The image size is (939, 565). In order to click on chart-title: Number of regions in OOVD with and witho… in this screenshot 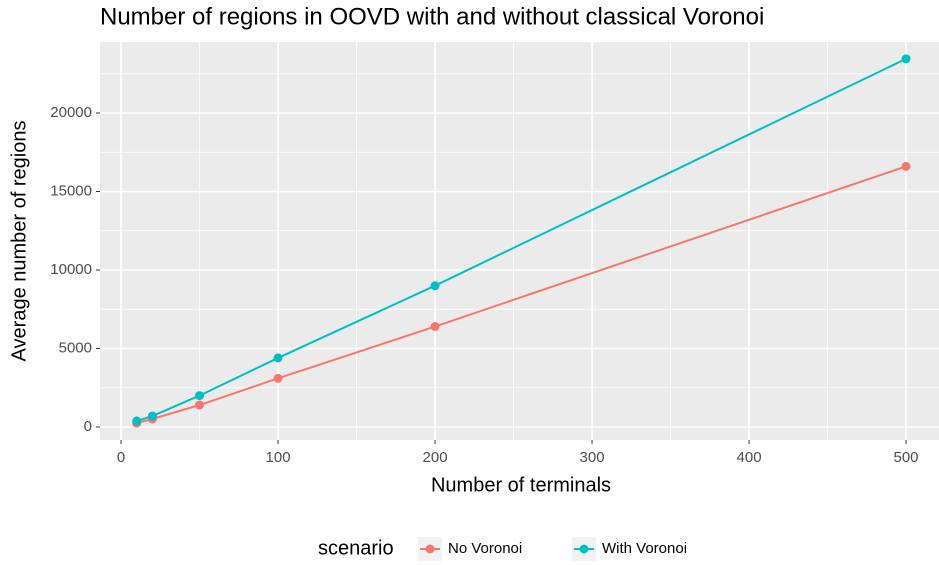, I will do `click(432, 16)`.